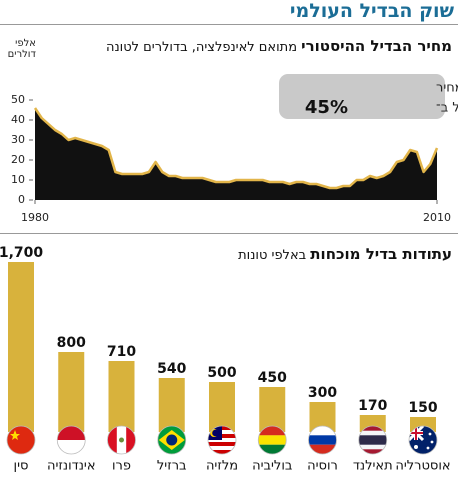 The height and width of the screenshot is (477, 458). I want to click on y-tick-label: 40, so click(18, 119).